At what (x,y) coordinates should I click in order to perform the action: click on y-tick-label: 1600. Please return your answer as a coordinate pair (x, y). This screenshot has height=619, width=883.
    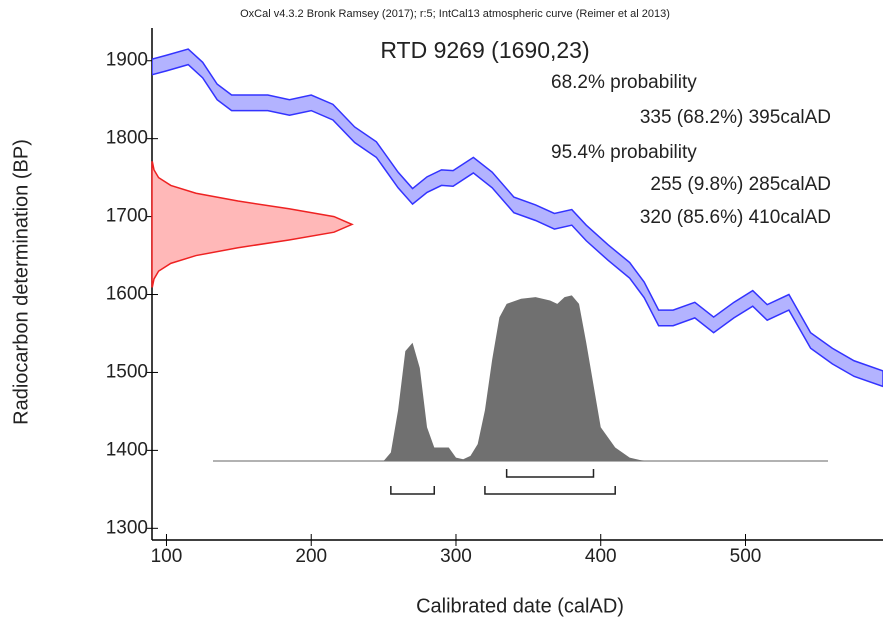
    Looking at the image, I should click on (127, 294).